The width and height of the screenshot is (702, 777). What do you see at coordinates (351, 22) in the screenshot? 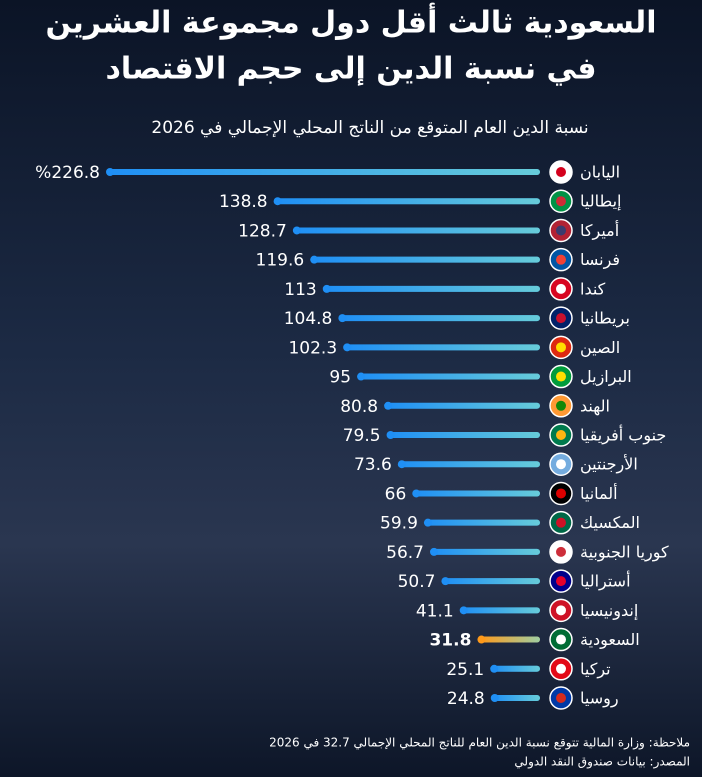
I see `chart-title: السعودية ثالث أقل دول مجموعة العشرين` at bounding box center [351, 22].